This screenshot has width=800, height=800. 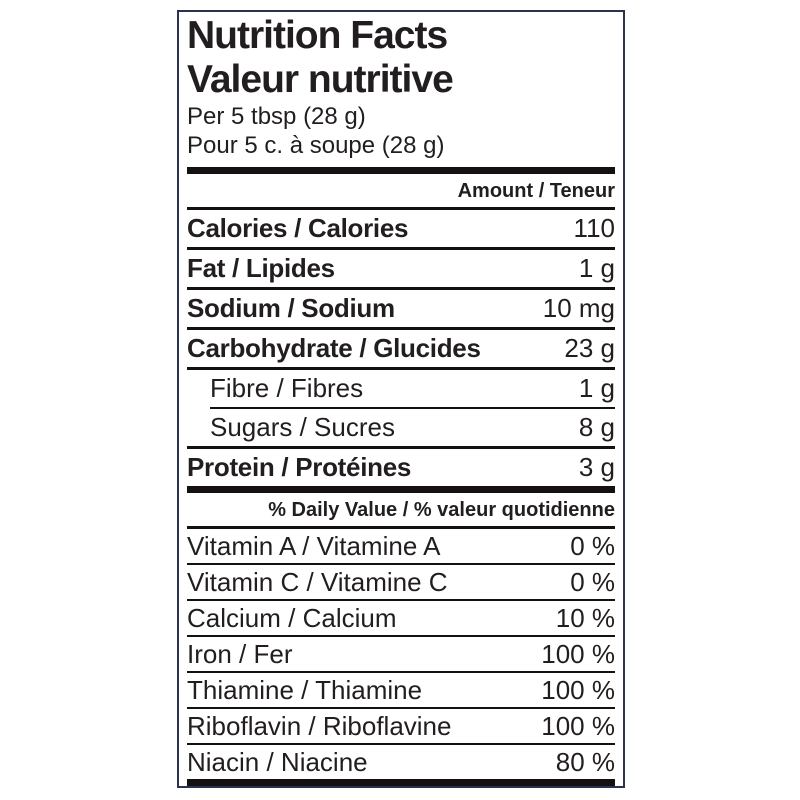 I want to click on amount-column-header: Amount / Teneur, so click(x=536, y=191).